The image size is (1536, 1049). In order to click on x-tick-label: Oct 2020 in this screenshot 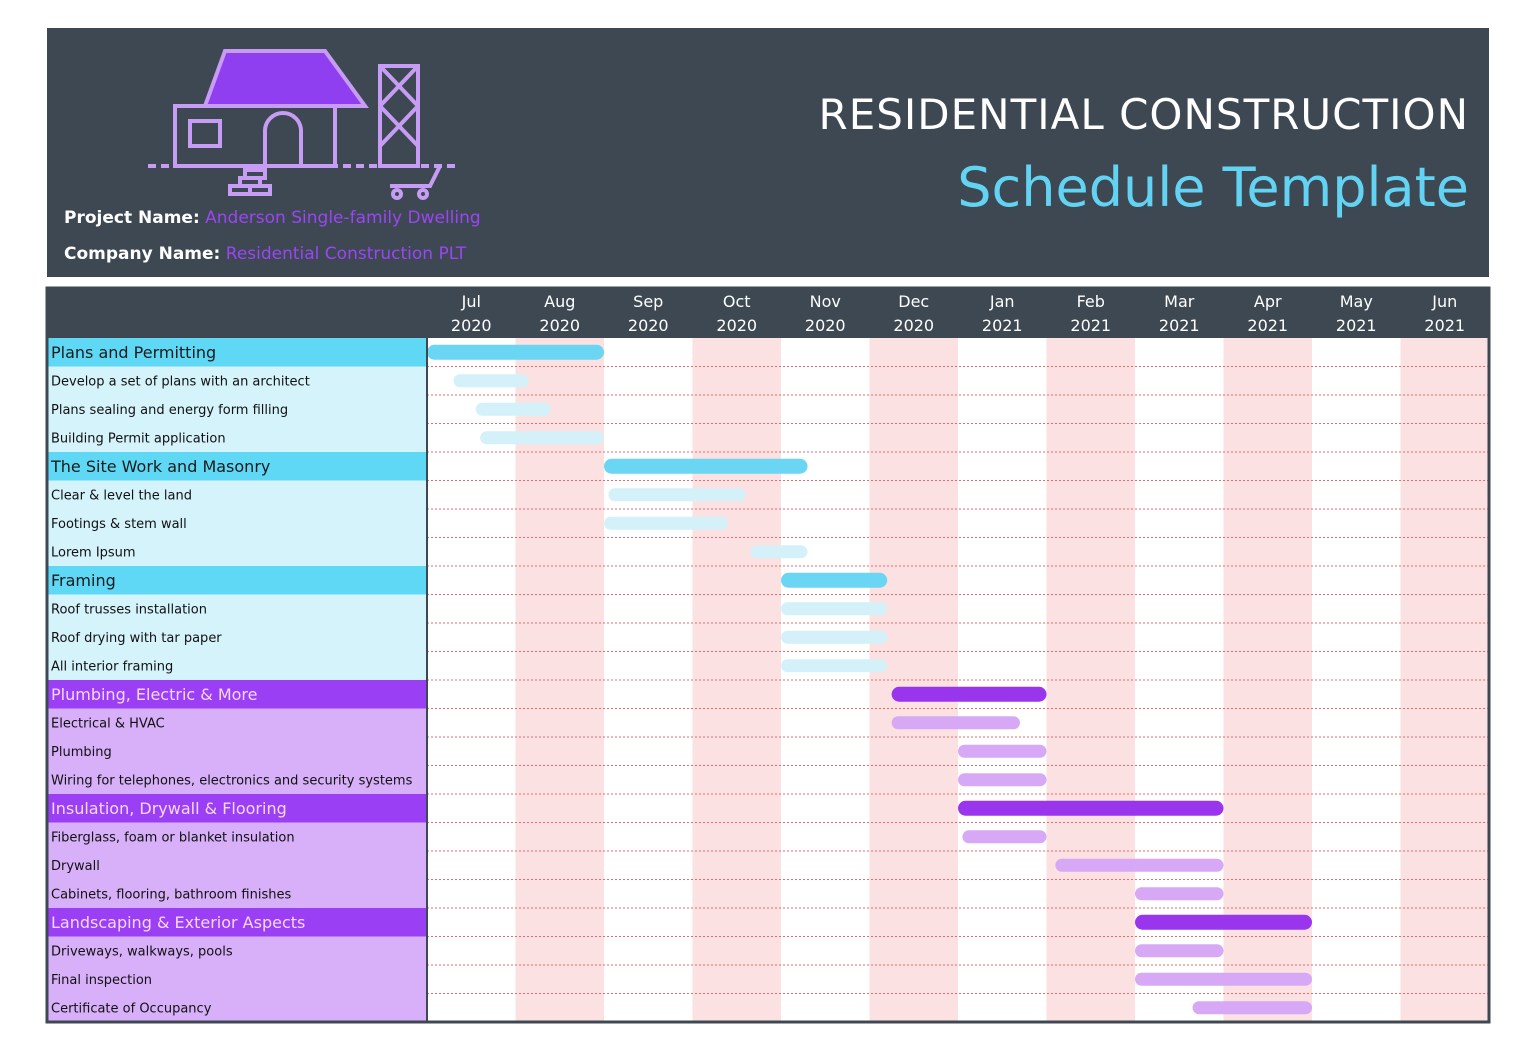, I will do `click(737, 313)`.